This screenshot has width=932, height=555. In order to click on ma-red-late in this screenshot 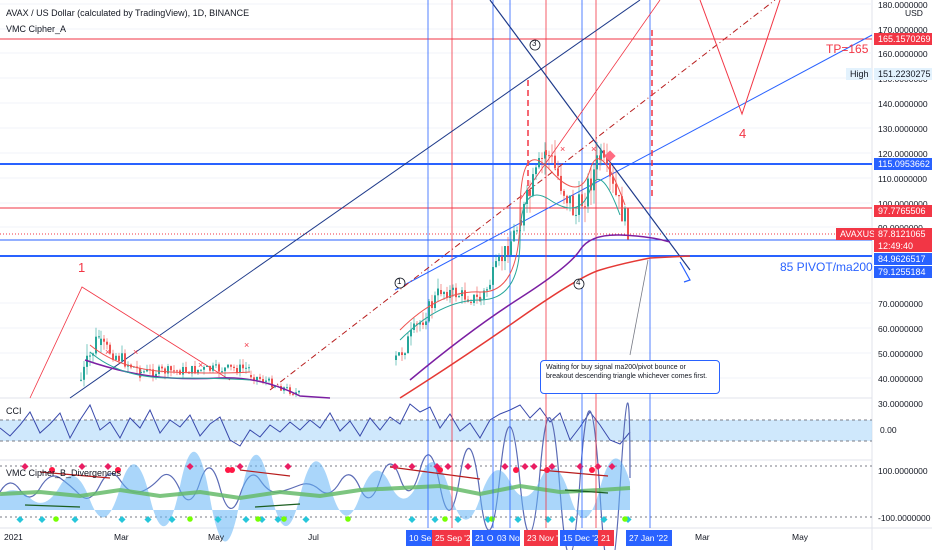, I will do `click(512, 244)`.